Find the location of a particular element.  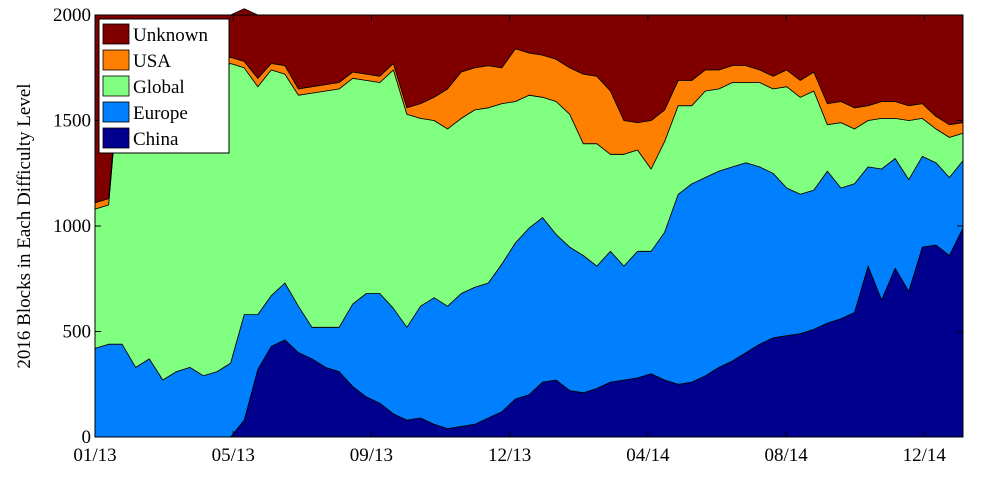

x-tick-label: 01/13 is located at coordinates (94, 455).